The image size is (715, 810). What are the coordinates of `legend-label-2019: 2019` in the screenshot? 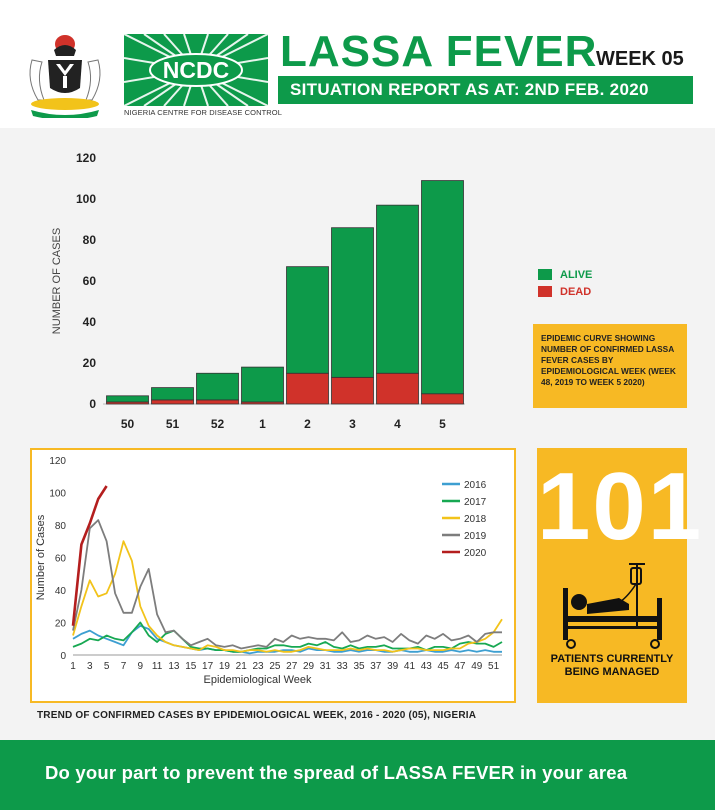 It's located at (475, 536).